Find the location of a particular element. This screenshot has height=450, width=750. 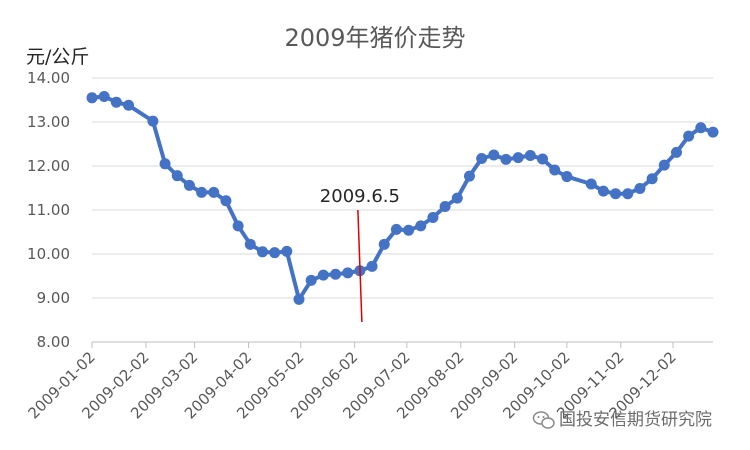

y-tick-label: 9.00 is located at coordinates (53, 298).